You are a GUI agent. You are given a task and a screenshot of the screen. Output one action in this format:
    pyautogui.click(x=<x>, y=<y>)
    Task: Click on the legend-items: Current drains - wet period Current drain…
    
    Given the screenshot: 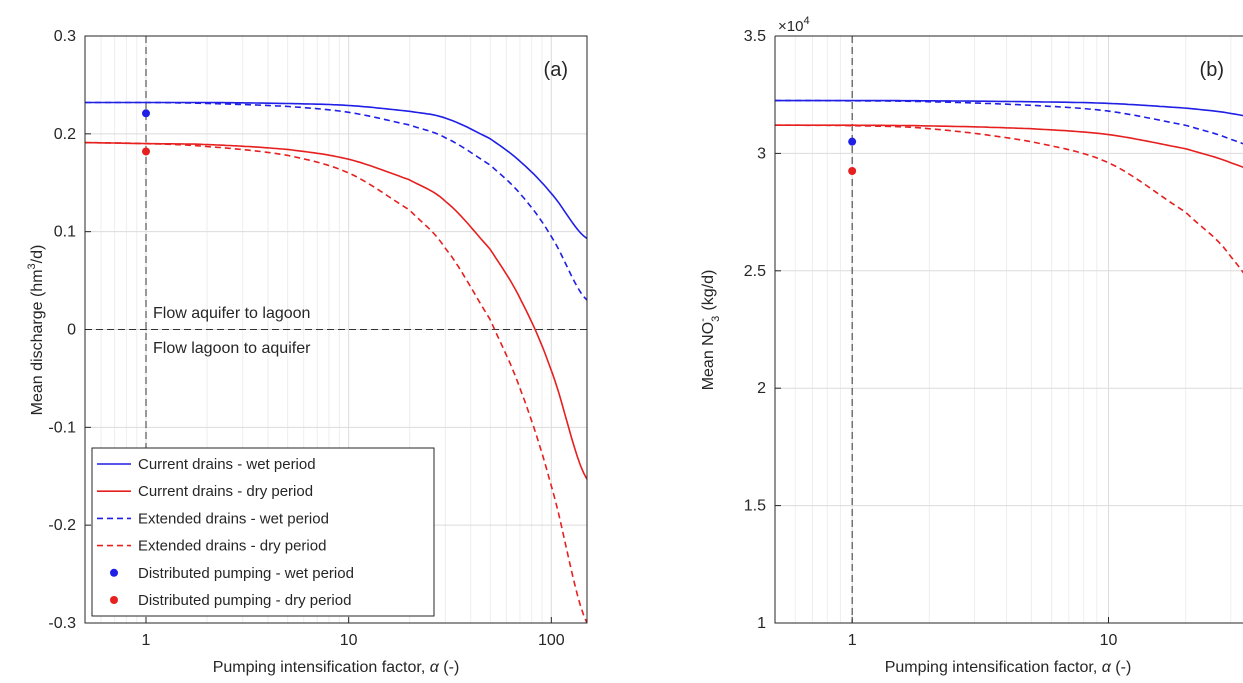 What is the action you would take?
    pyautogui.click(x=225, y=532)
    